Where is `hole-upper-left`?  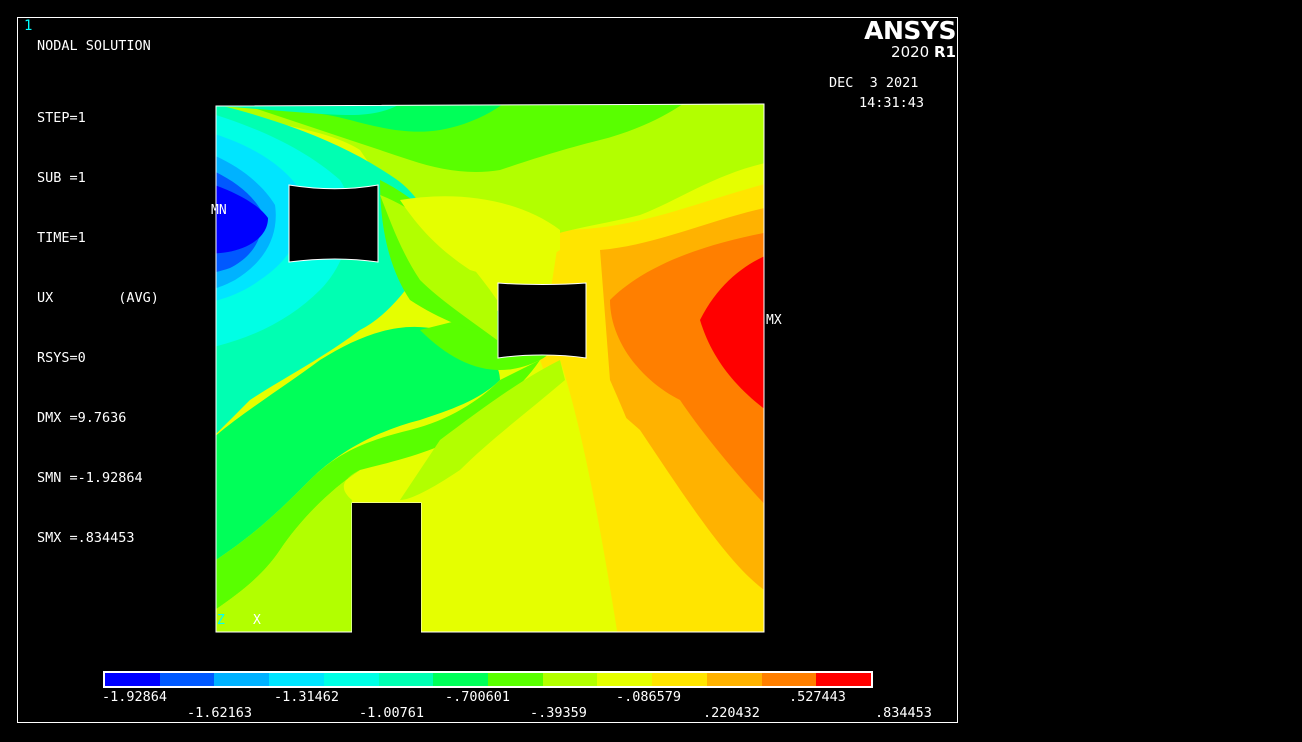 hole-upper-left is located at coordinates (333, 223).